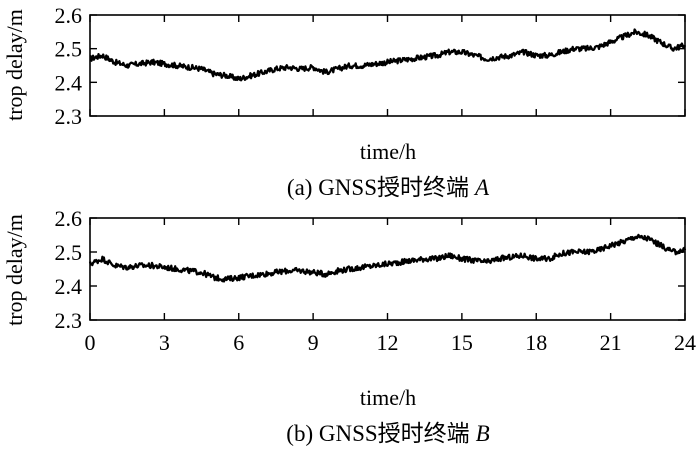 Image resolution: width=700 pixels, height=453 pixels. What do you see at coordinates (313, 342) in the screenshot?
I see `x-tick-label: 9` at bounding box center [313, 342].